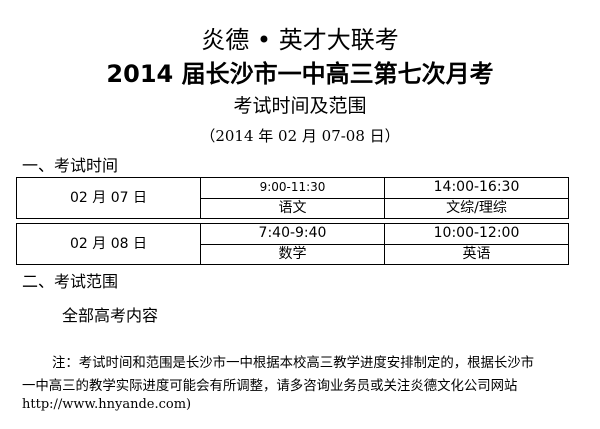 This screenshot has width=600, height=429. Describe the element at coordinates (293, 363) in the screenshot. I see `note-line-1: 注：考试时间和范围是长沙市一中根据本校高三教学进度安排制定的，根据长沙市` at that location.